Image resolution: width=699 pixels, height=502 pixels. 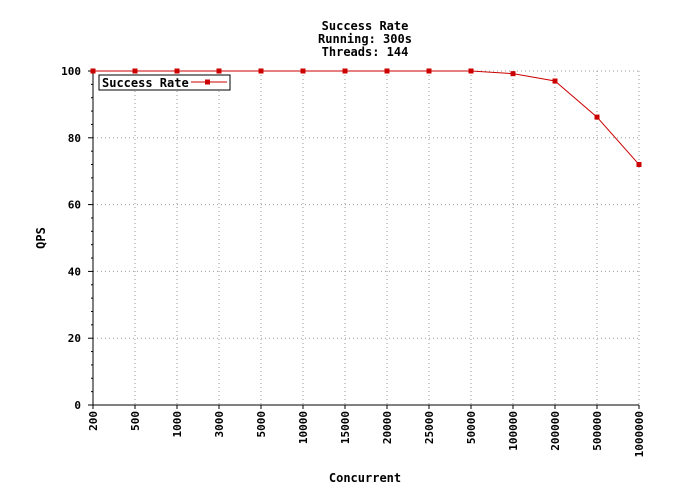 I want to click on legend: Success Rate, so click(x=164, y=82).